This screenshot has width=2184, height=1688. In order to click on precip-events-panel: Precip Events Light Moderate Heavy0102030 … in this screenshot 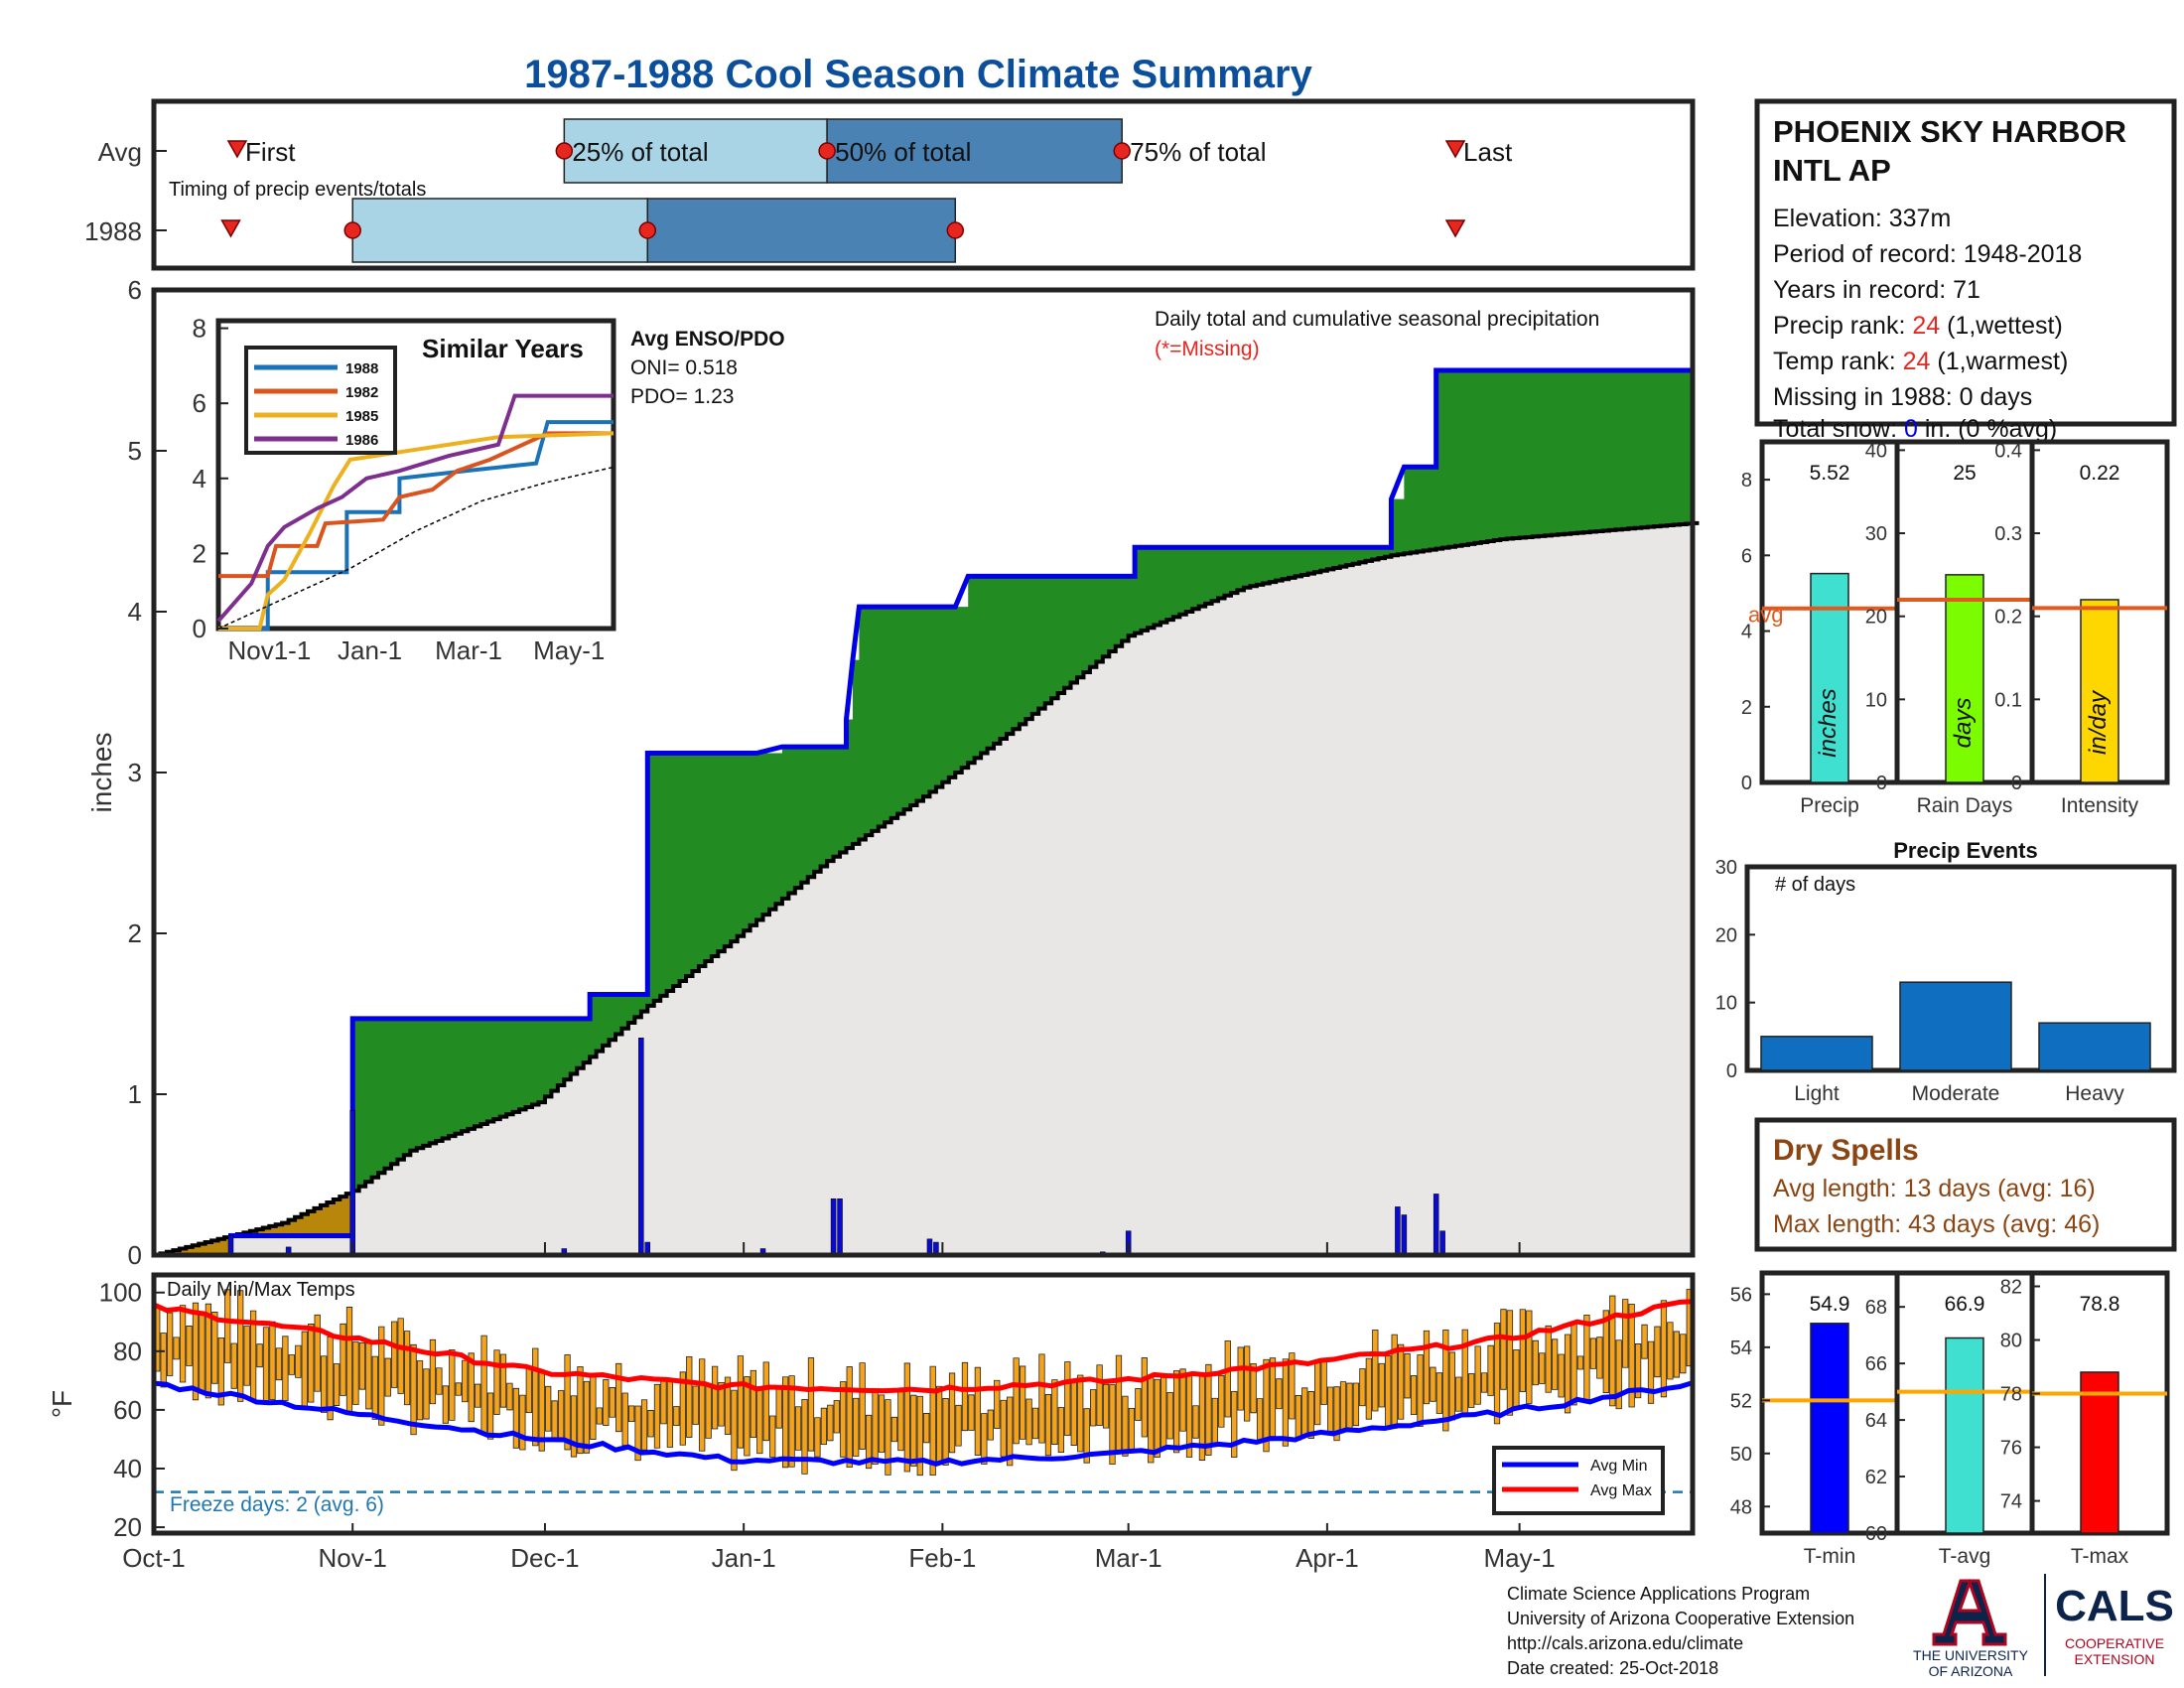, I will do `click(1946, 971)`.